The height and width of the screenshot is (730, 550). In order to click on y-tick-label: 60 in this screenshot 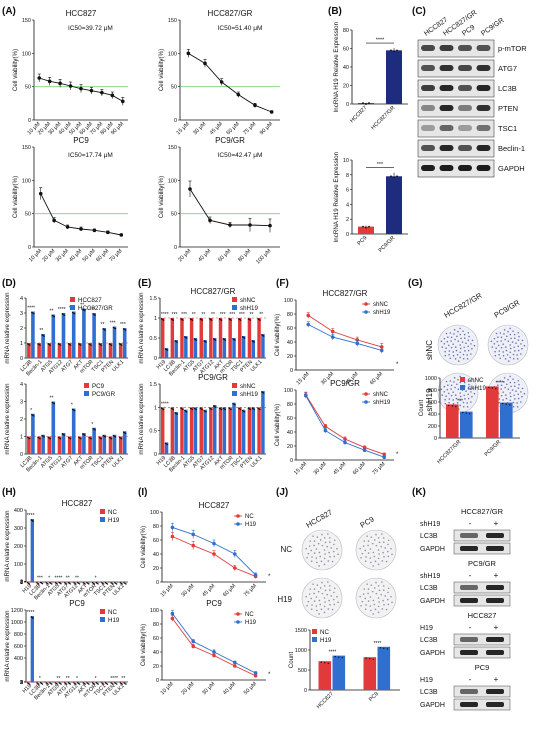, I will do `click(290, 419)`.